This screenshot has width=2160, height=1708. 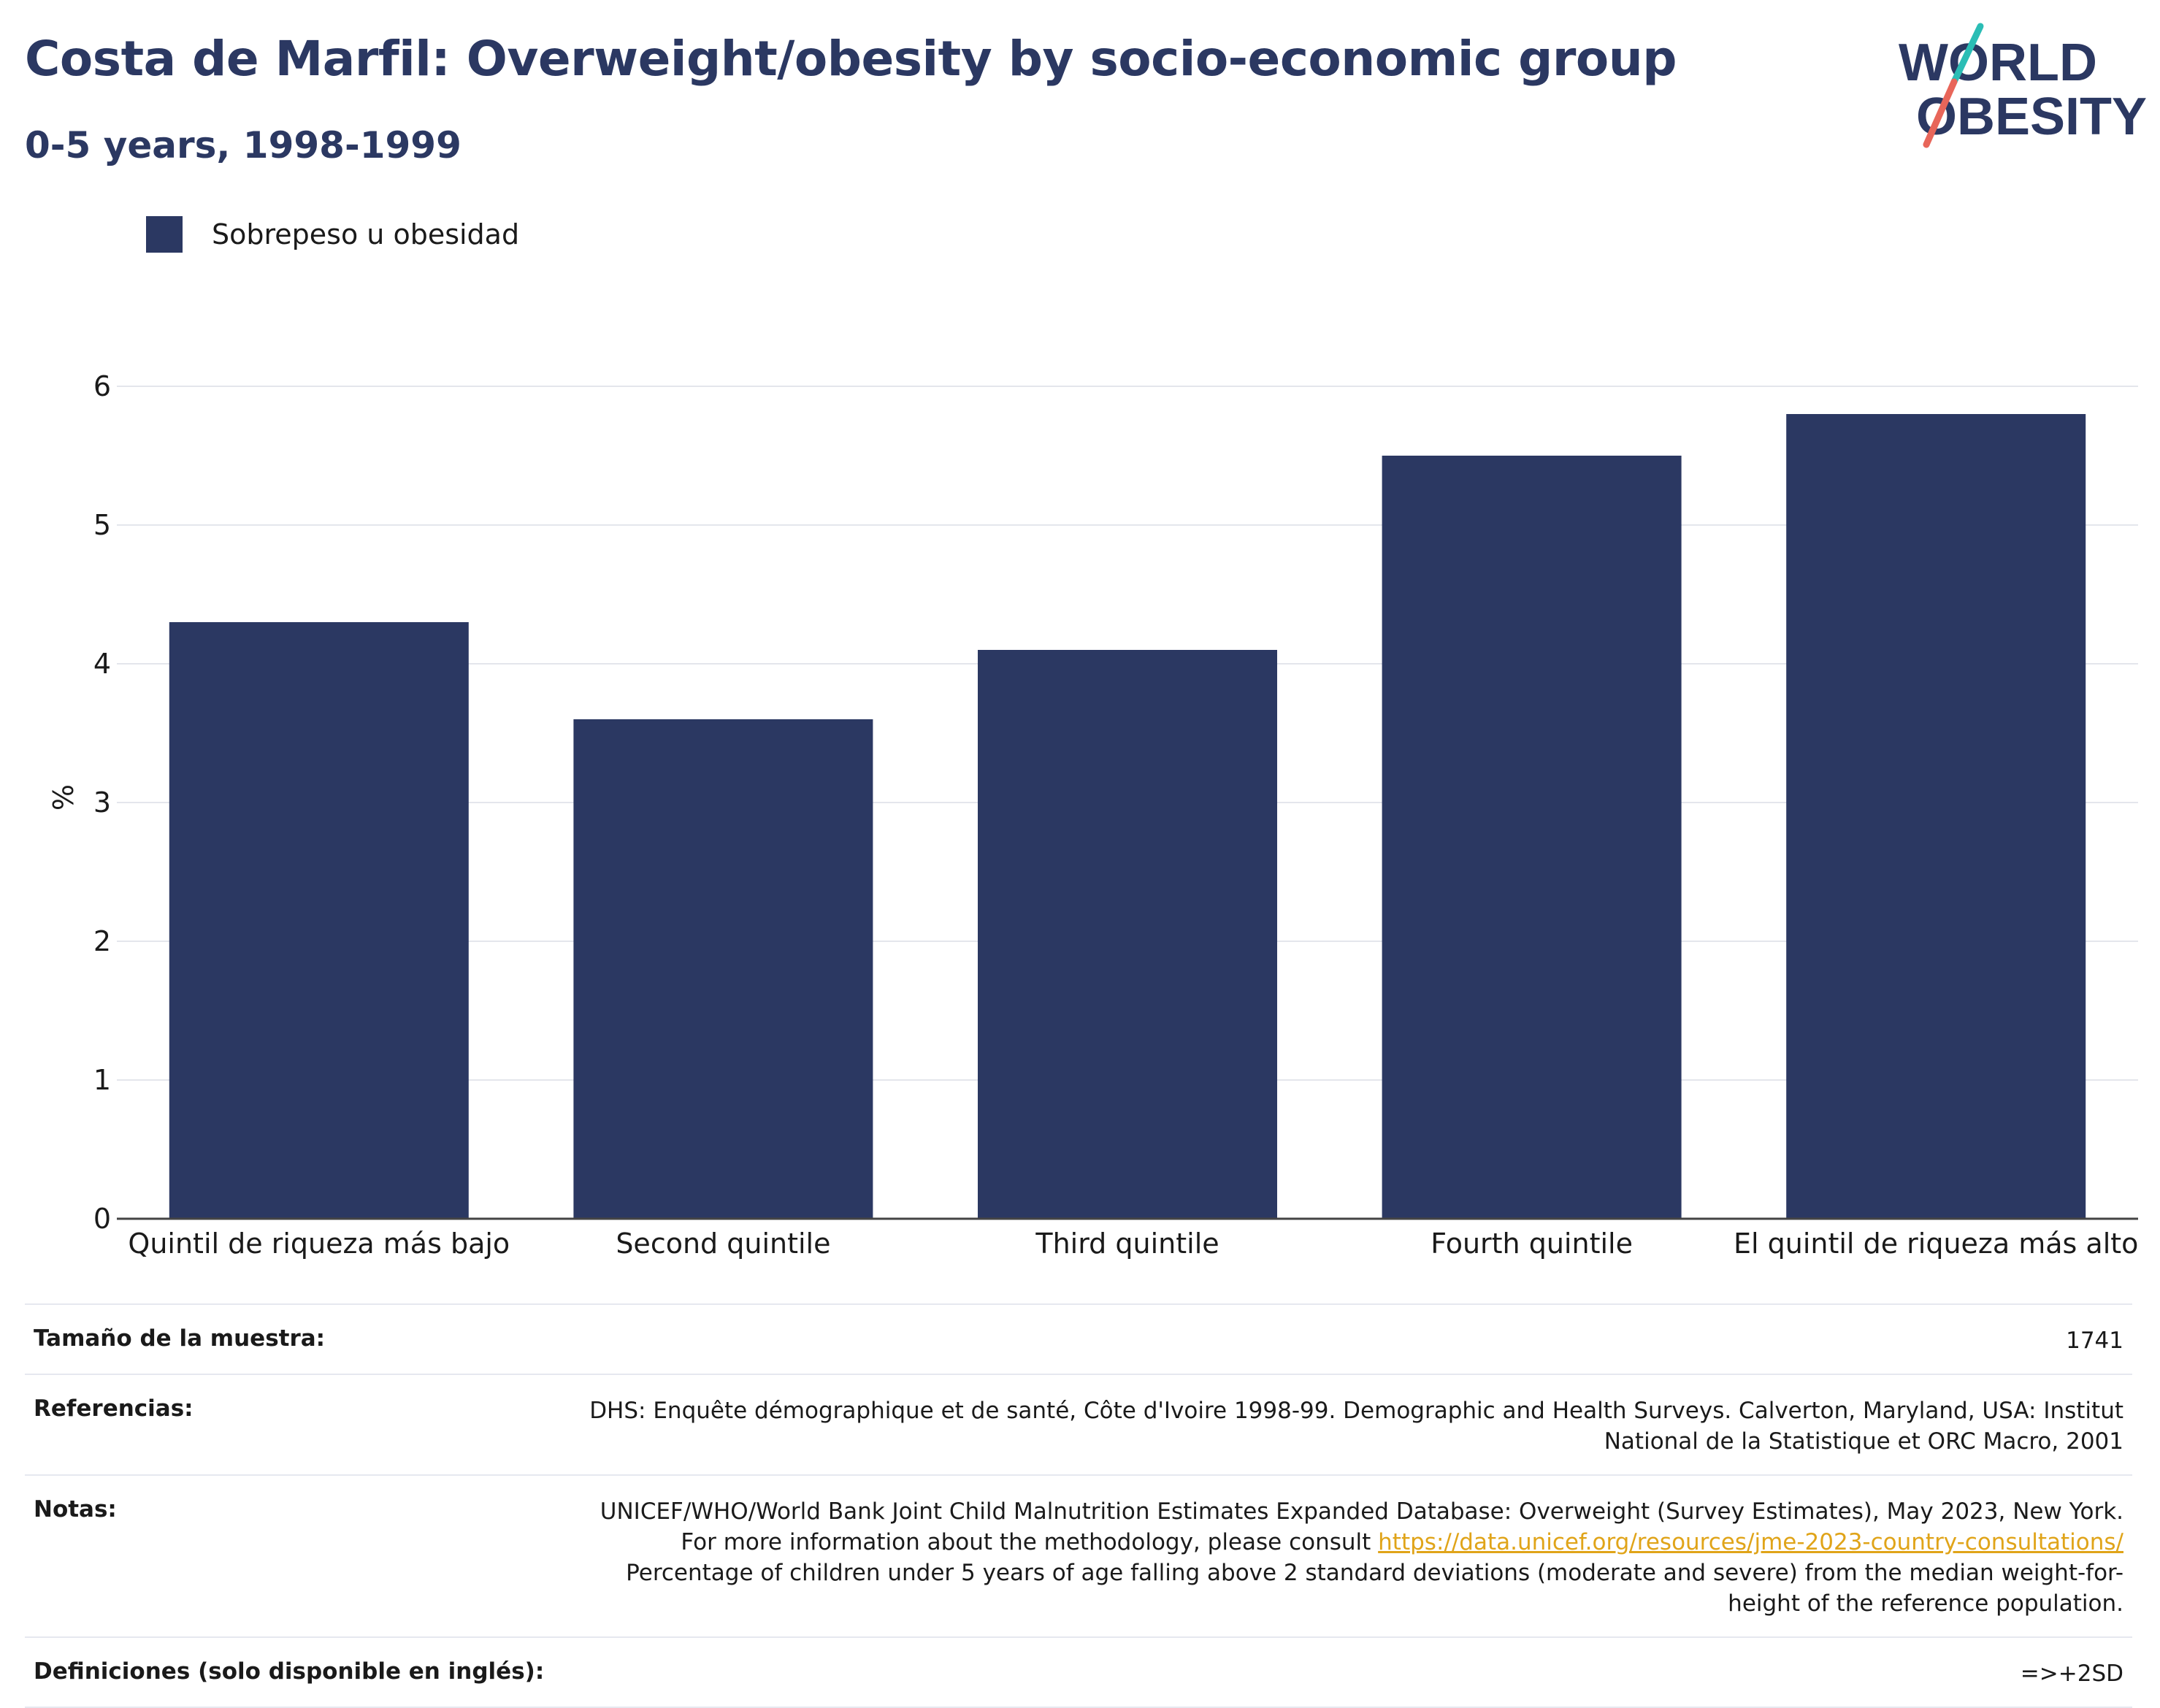 What do you see at coordinates (319, 1244) in the screenshot?
I see `x-tick-label: Quintil de riqueza más bajo` at bounding box center [319, 1244].